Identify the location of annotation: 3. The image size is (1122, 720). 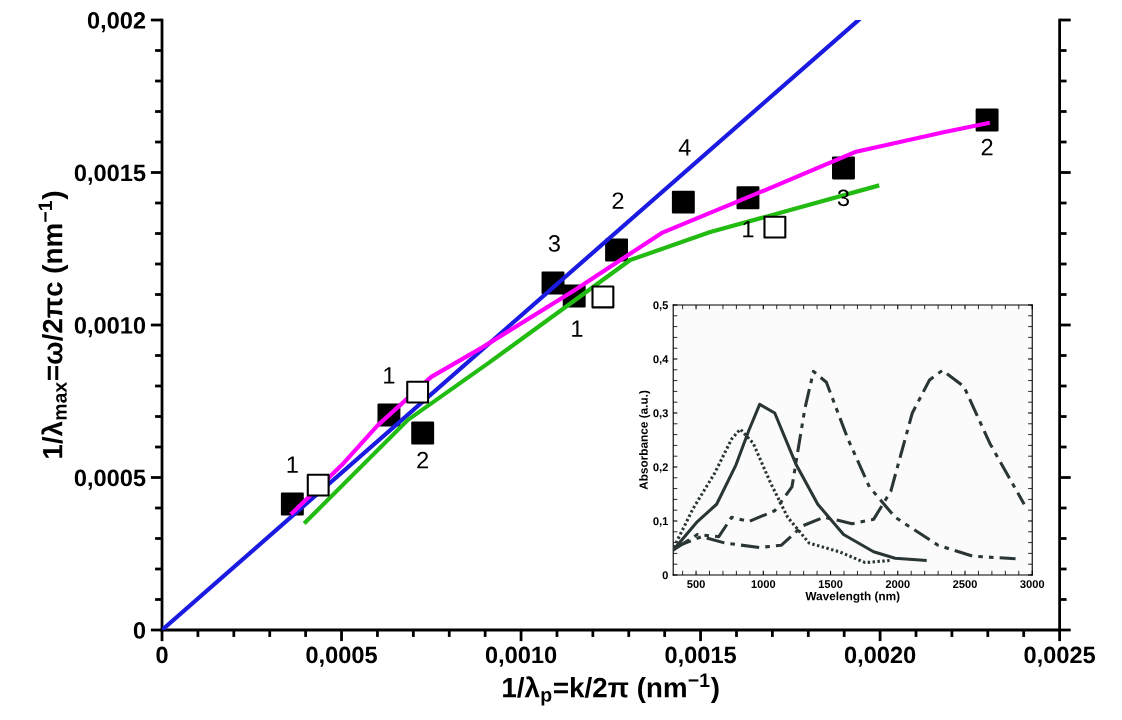
(554, 243).